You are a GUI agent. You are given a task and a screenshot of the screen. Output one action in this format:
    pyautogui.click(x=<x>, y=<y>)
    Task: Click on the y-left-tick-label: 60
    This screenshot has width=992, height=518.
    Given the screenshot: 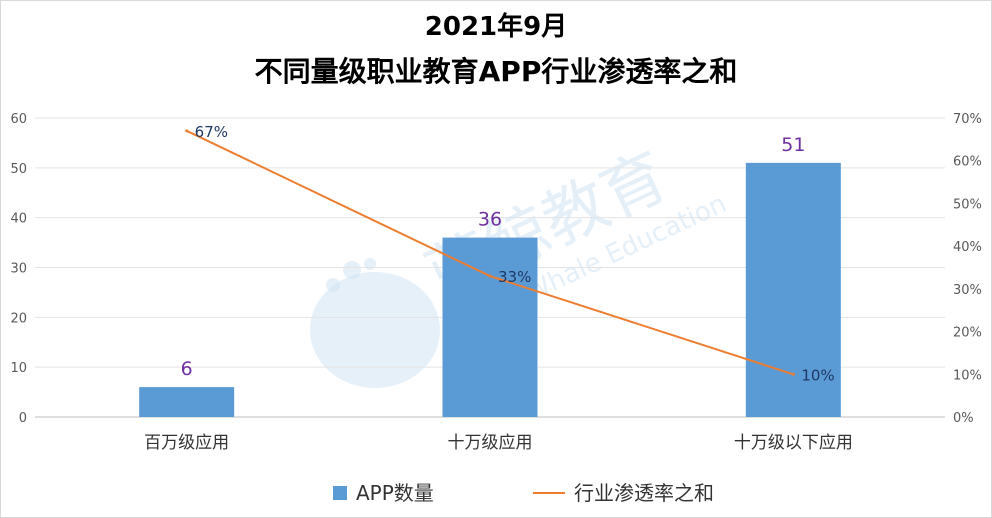 What is the action you would take?
    pyautogui.click(x=18, y=119)
    